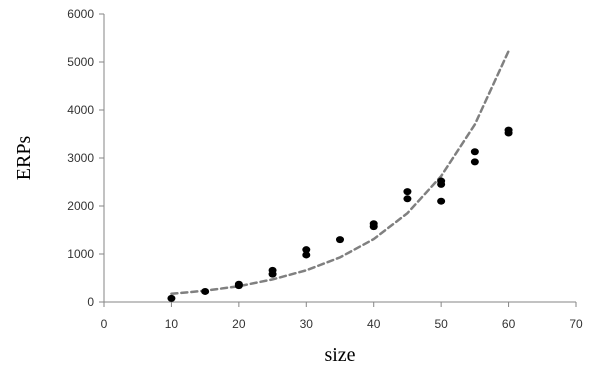  What do you see at coordinates (509, 324) in the screenshot?
I see `x-tick-label: 60` at bounding box center [509, 324].